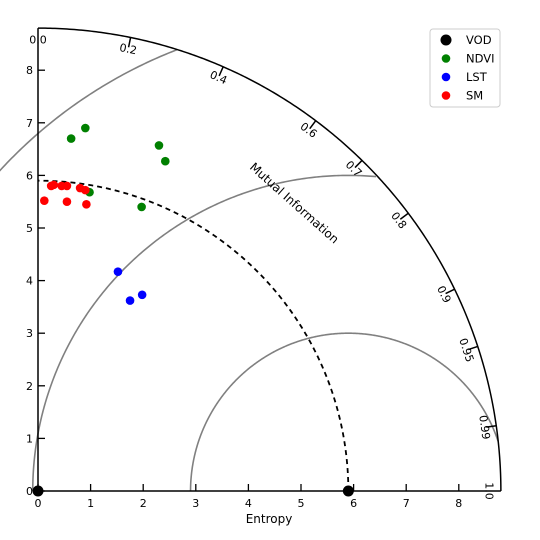  What do you see at coordinates (29, 386) in the screenshot?
I see `y-tick-label: 2` at bounding box center [29, 386].